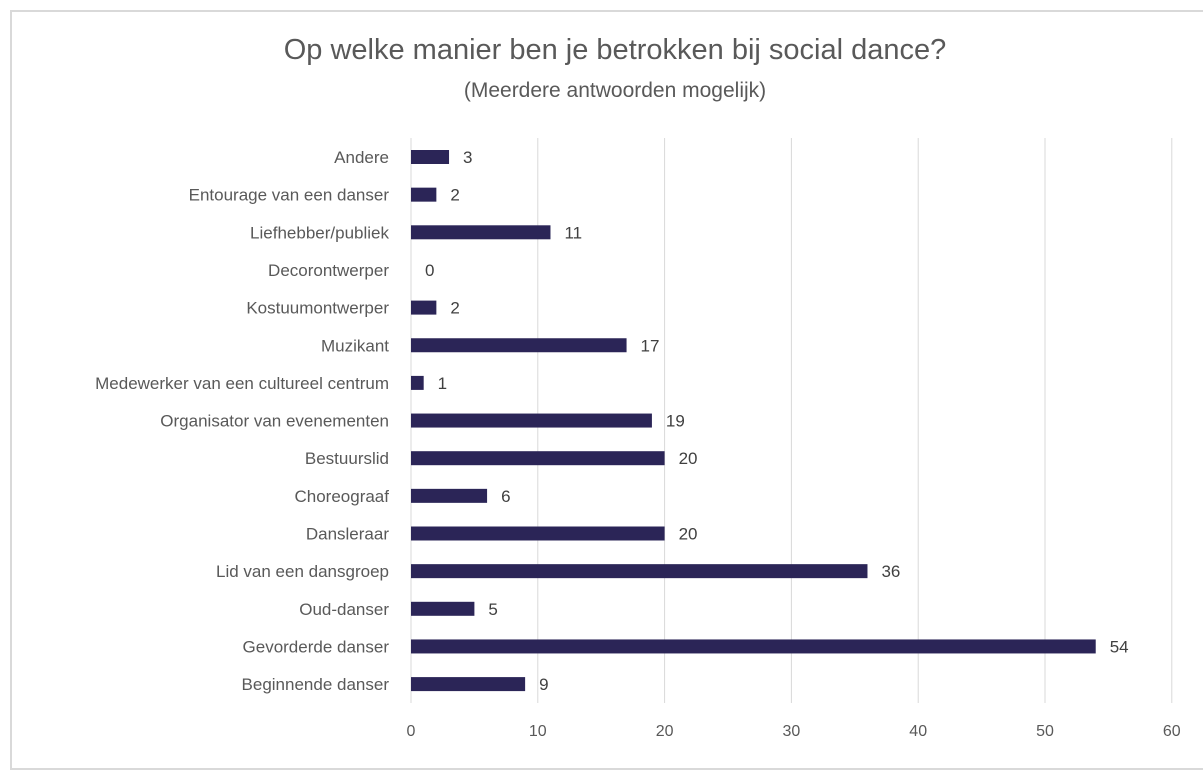  I want to click on x-tick-label: 50, so click(1045, 731).